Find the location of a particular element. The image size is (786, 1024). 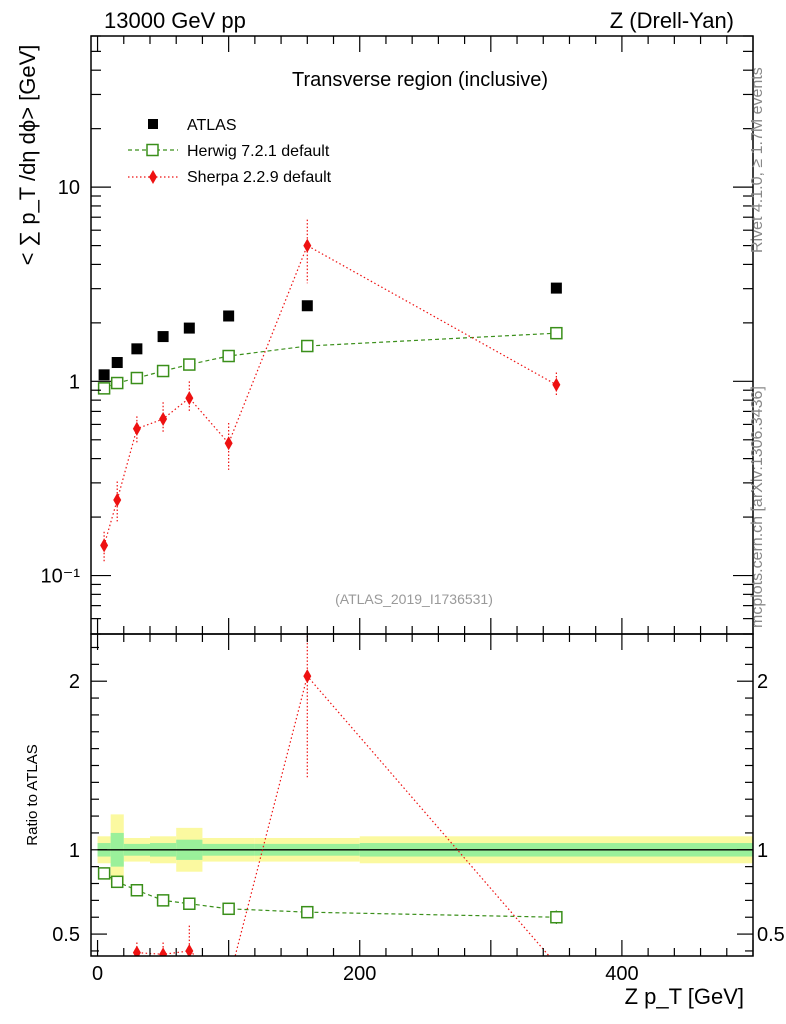

herwig-line is located at coordinates (330, 360).